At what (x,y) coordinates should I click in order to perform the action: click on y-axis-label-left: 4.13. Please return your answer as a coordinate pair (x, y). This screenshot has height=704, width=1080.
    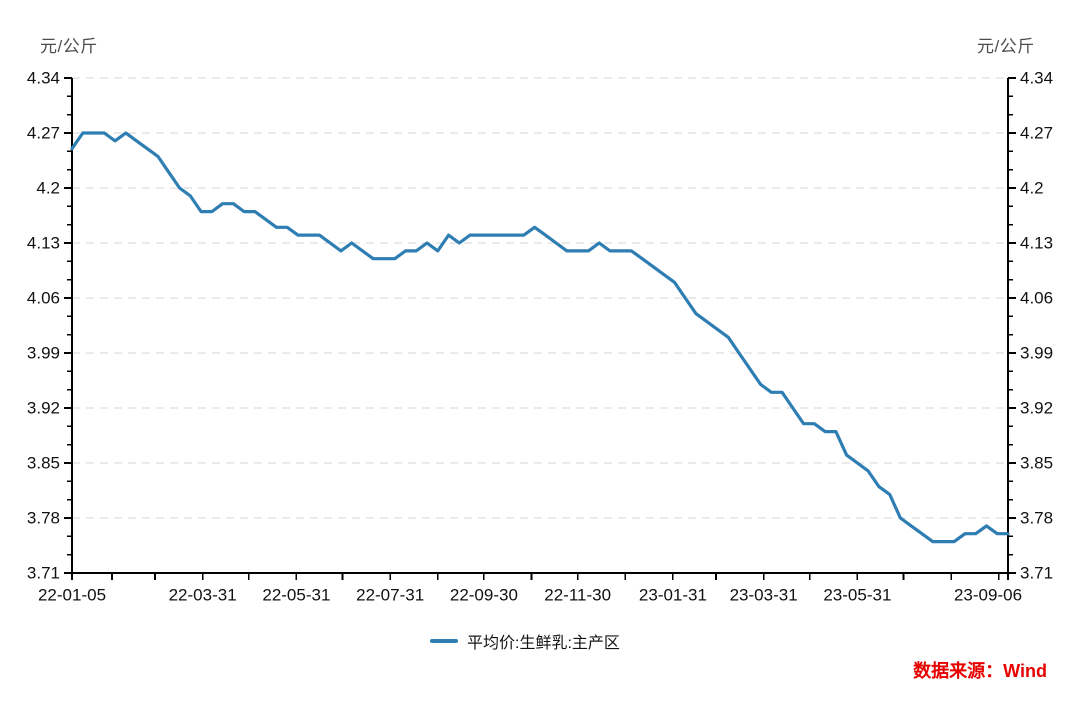
    Looking at the image, I should click on (43, 243).